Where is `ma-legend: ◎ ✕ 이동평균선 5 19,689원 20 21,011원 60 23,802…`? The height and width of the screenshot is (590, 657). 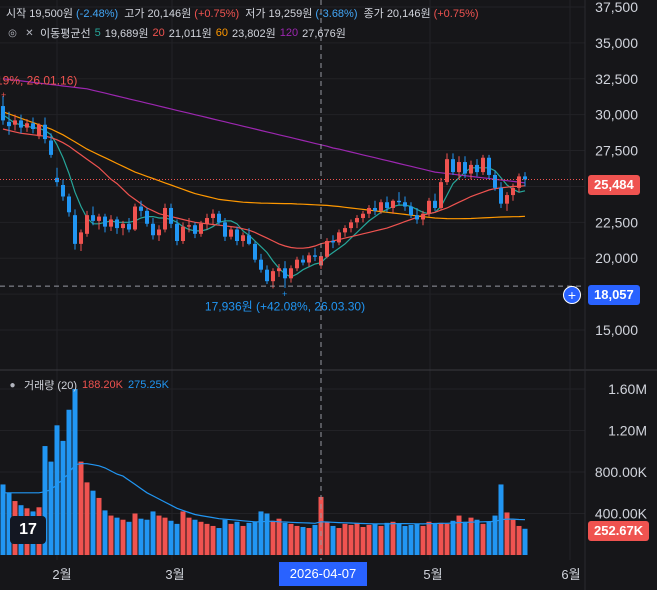 ma-legend: ◎ ✕ 이동평균선 5 19,689원 20 21,011원 60 23,802… is located at coordinates (176, 33).